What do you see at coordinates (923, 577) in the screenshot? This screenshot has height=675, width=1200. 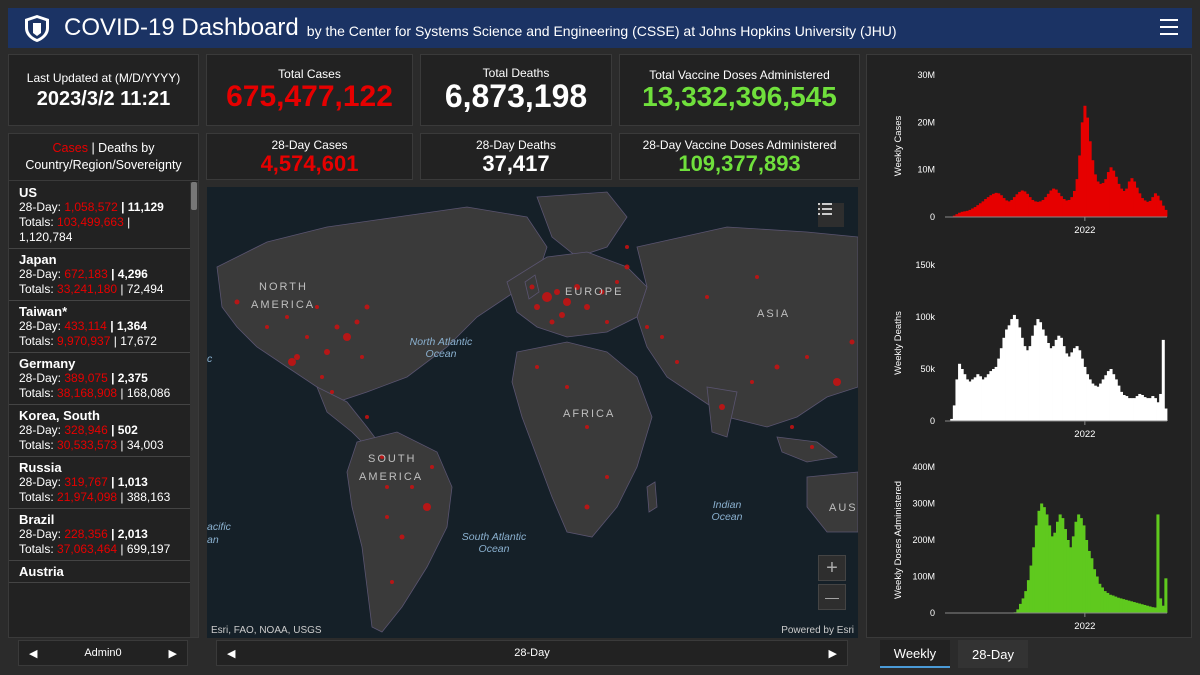 I see `y-tick-label: 100M` at bounding box center [923, 577].